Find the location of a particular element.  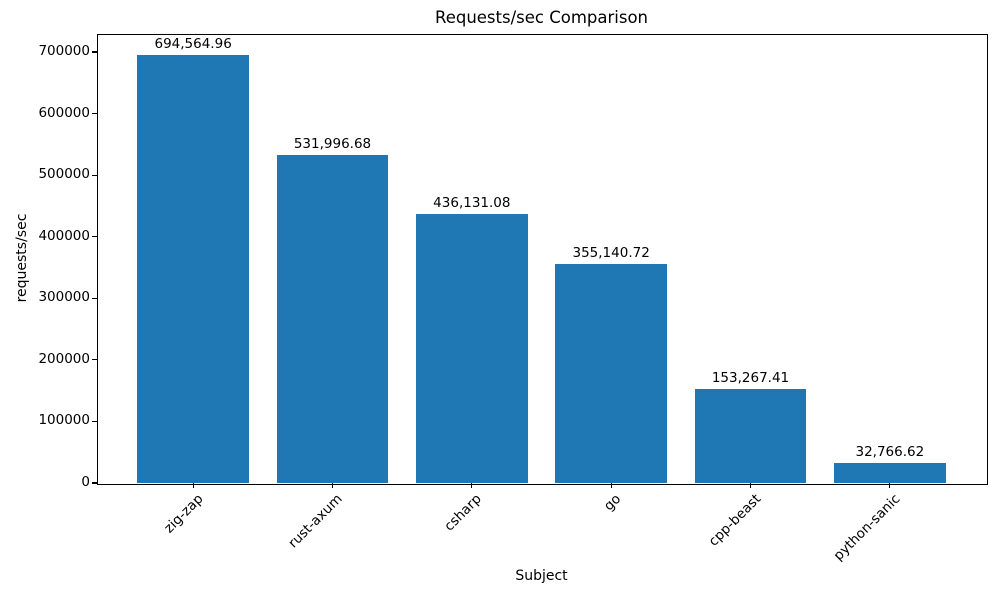

y-tick-label: 300000 is located at coordinates (64, 297).